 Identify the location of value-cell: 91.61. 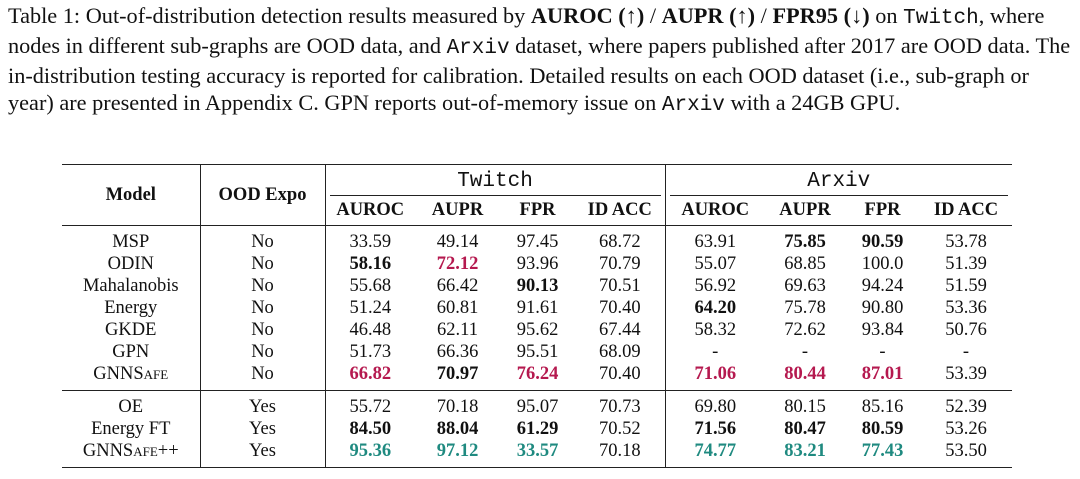
(537, 308).